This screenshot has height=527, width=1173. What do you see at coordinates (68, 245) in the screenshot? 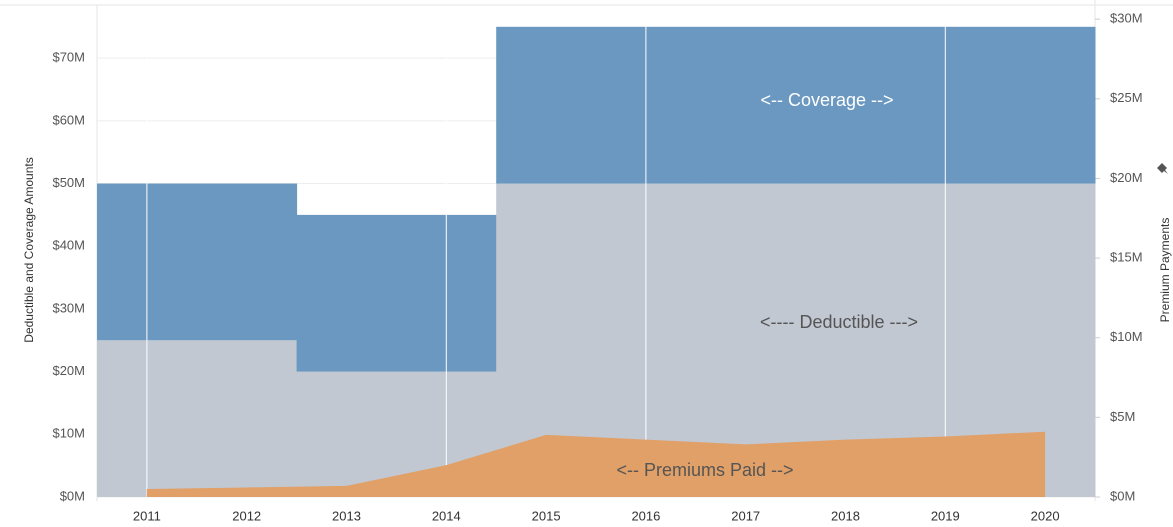
I see `y-tick-label: $40M` at bounding box center [68, 245].